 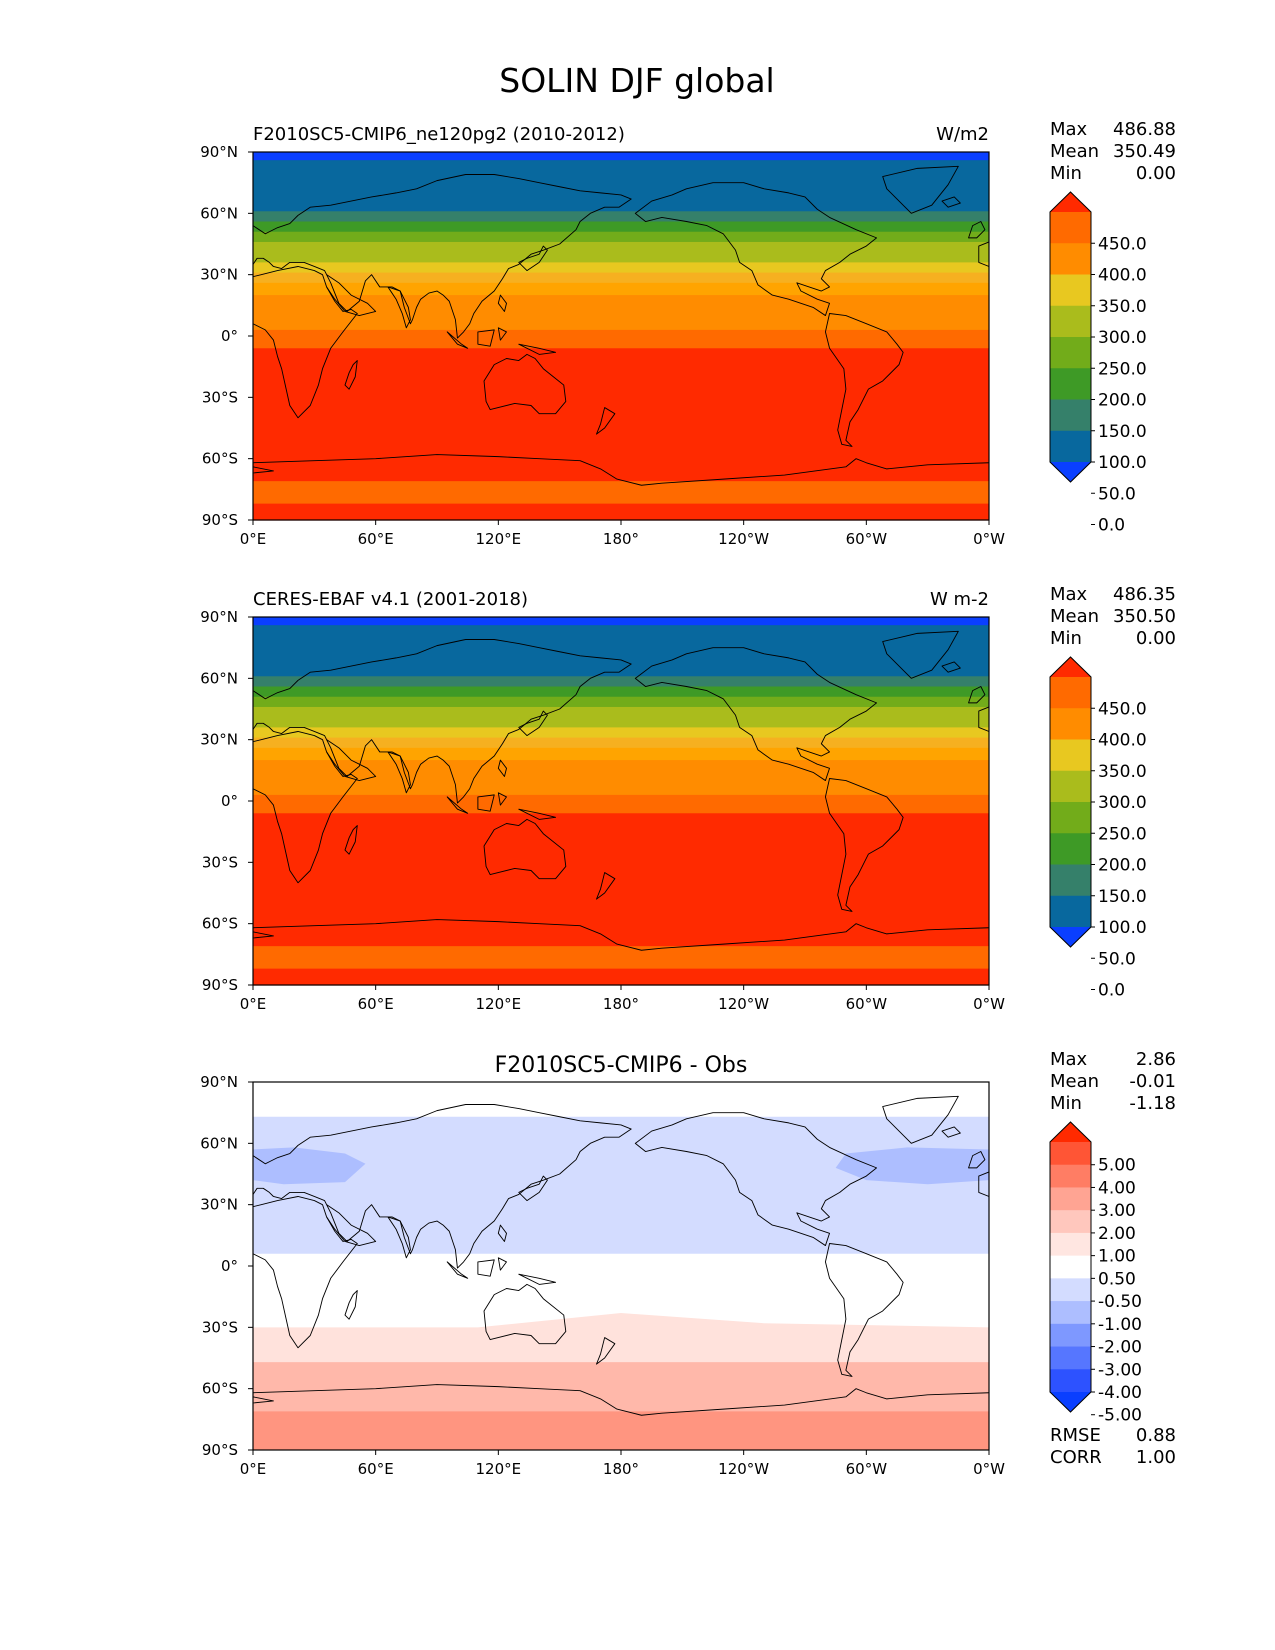 What do you see at coordinates (1120, 1302) in the screenshot?
I see `colorbar-label: -0.50` at bounding box center [1120, 1302].